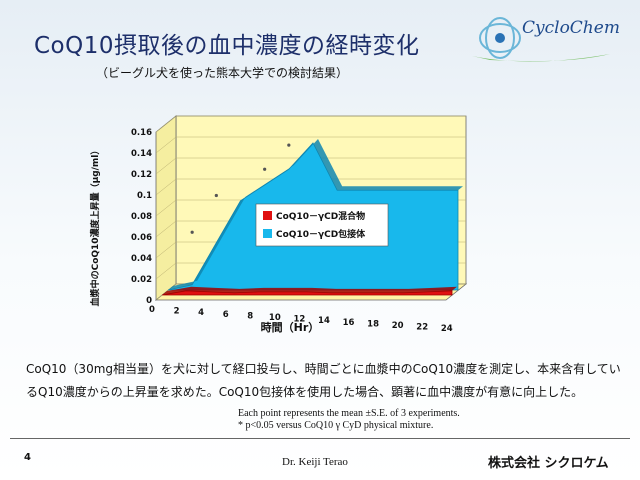 The image size is (640, 480). Describe the element at coordinates (320, 438) in the screenshot. I see `footer-divider` at that location.